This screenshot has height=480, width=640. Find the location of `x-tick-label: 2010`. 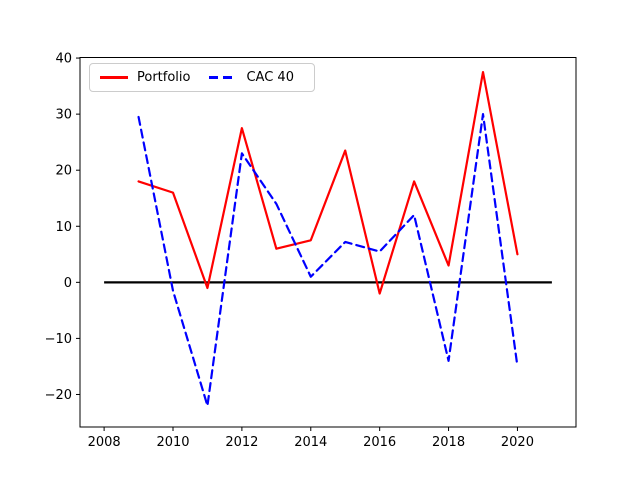

x-tick-label: 2010 is located at coordinates (172, 442).